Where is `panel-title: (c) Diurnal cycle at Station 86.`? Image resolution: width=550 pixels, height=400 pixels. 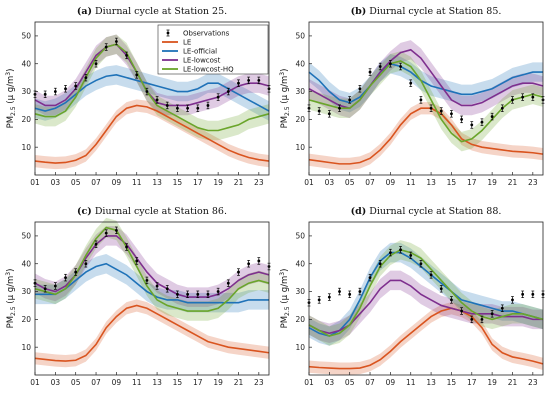
panel-title: (c) Diurnal cycle at Station 86. is located at coordinates (152, 211).